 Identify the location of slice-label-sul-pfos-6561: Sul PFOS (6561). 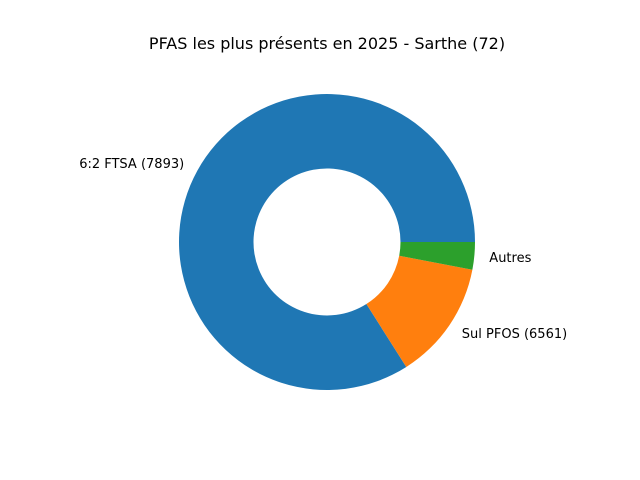
(514, 334).